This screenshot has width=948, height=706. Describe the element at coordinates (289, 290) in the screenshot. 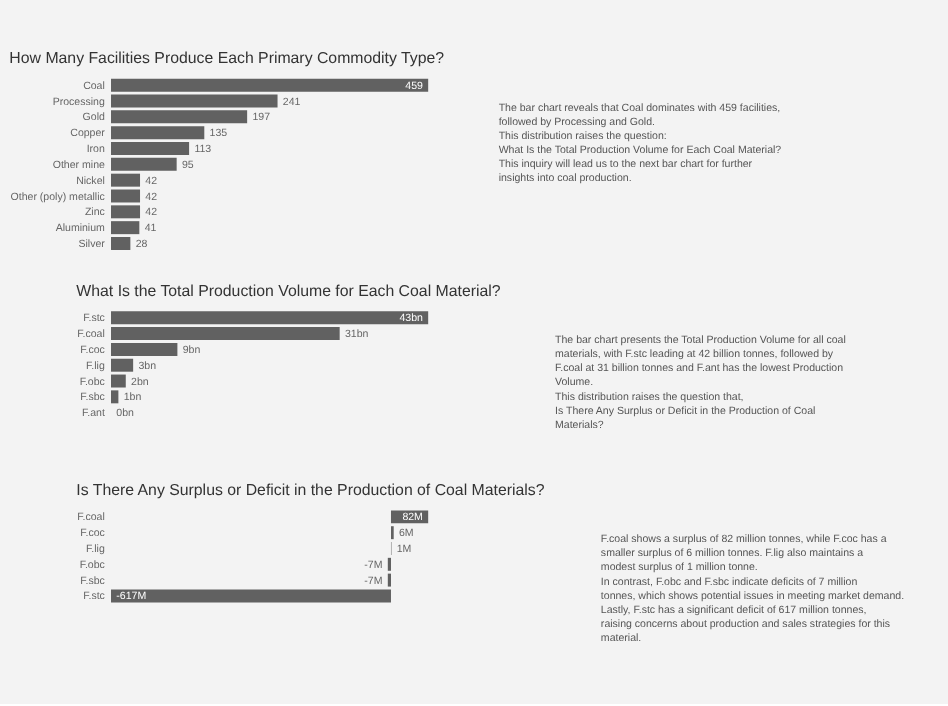

I see `chart-title: What Is the Total Production Volume for Each Coal Material?` at that location.